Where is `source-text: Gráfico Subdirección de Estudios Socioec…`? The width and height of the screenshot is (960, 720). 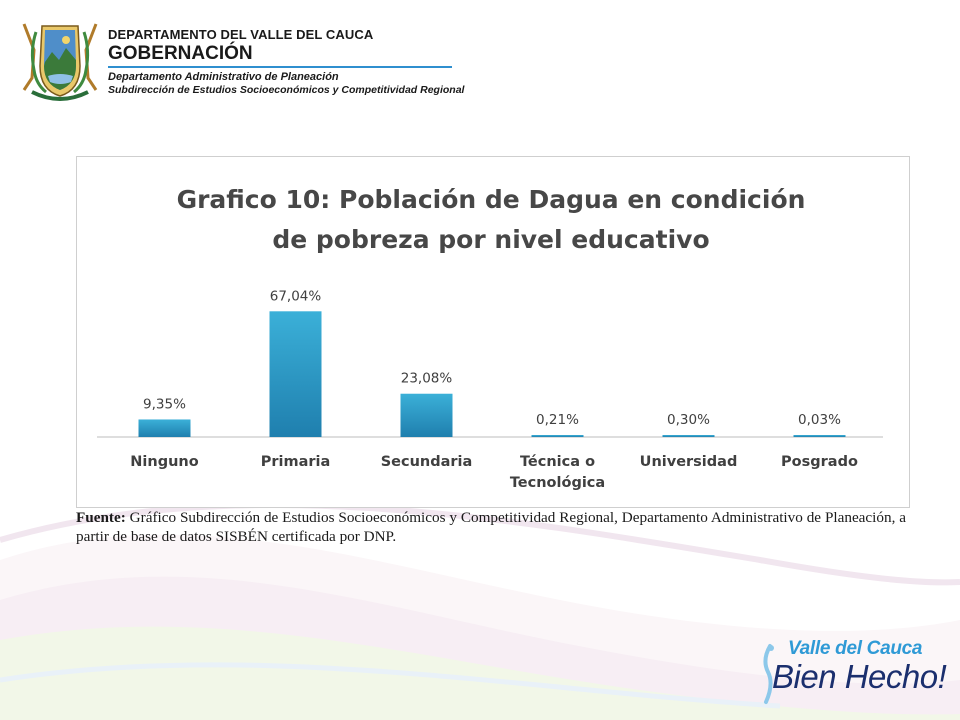
source-text: Gráfico Subdirección de Estudios Socioec… is located at coordinates (491, 527).